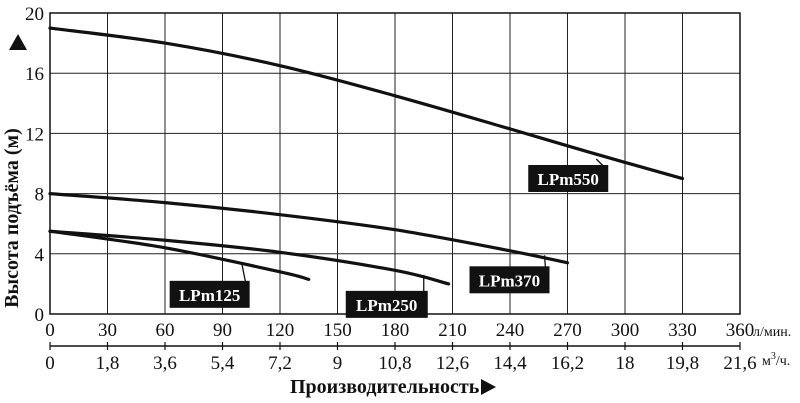 Image resolution: width=800 pixels, height=403 pixels. I want to click on x-secondary-tick-label: 9, so click(338, 363).